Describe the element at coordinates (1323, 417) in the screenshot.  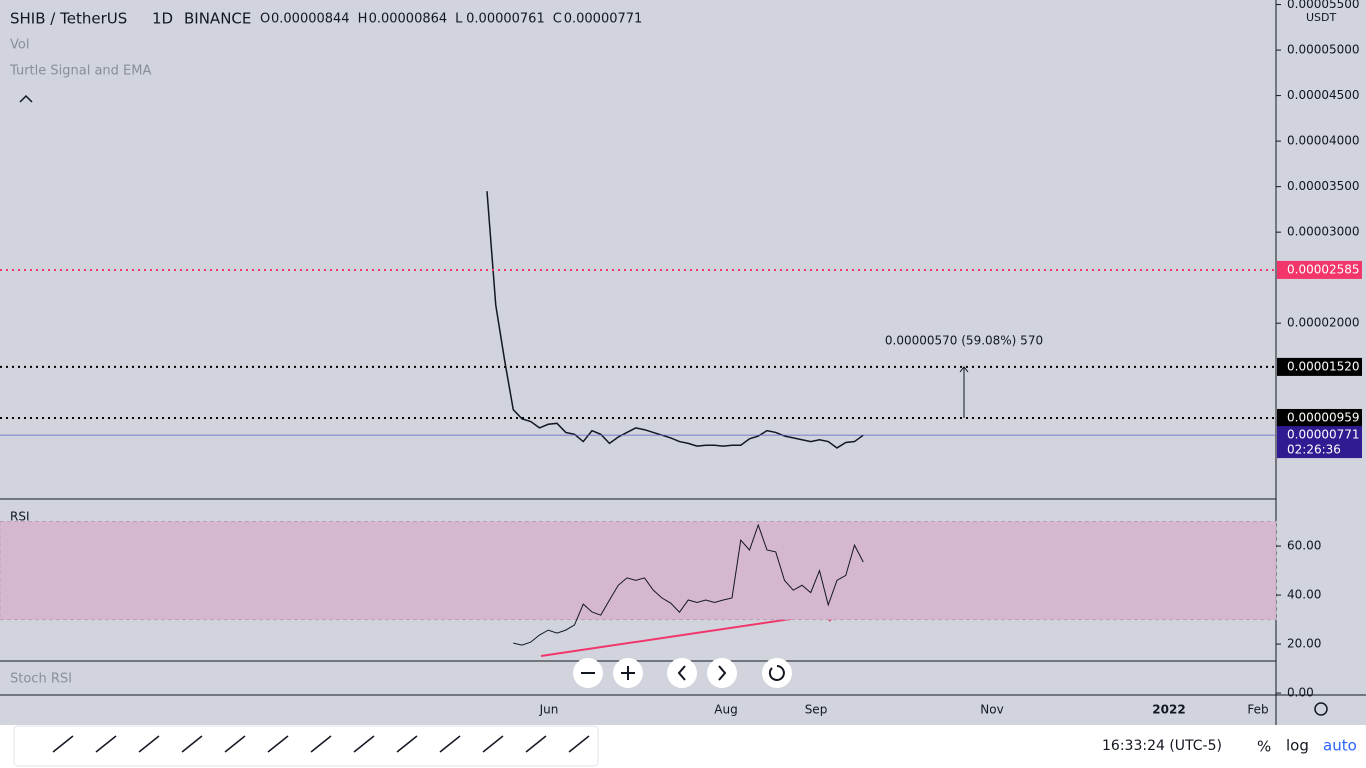
I see `price-label: 0.00000959` at that location.